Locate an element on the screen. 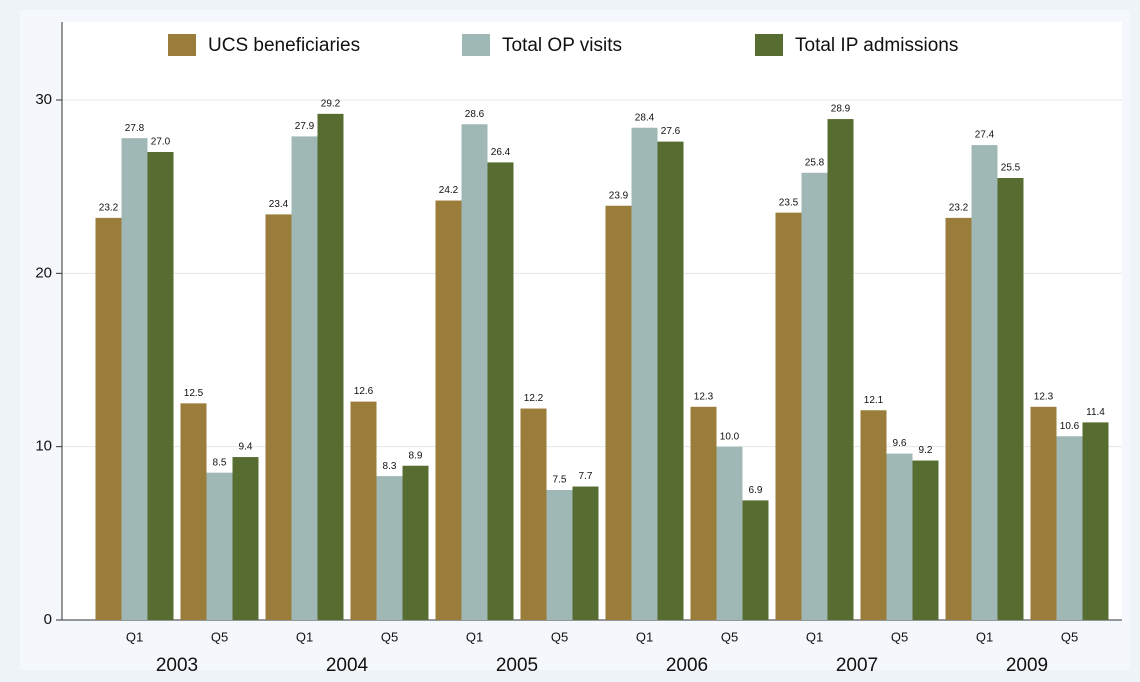  y-tick-label: 30 is located at coordinates (43, 99).